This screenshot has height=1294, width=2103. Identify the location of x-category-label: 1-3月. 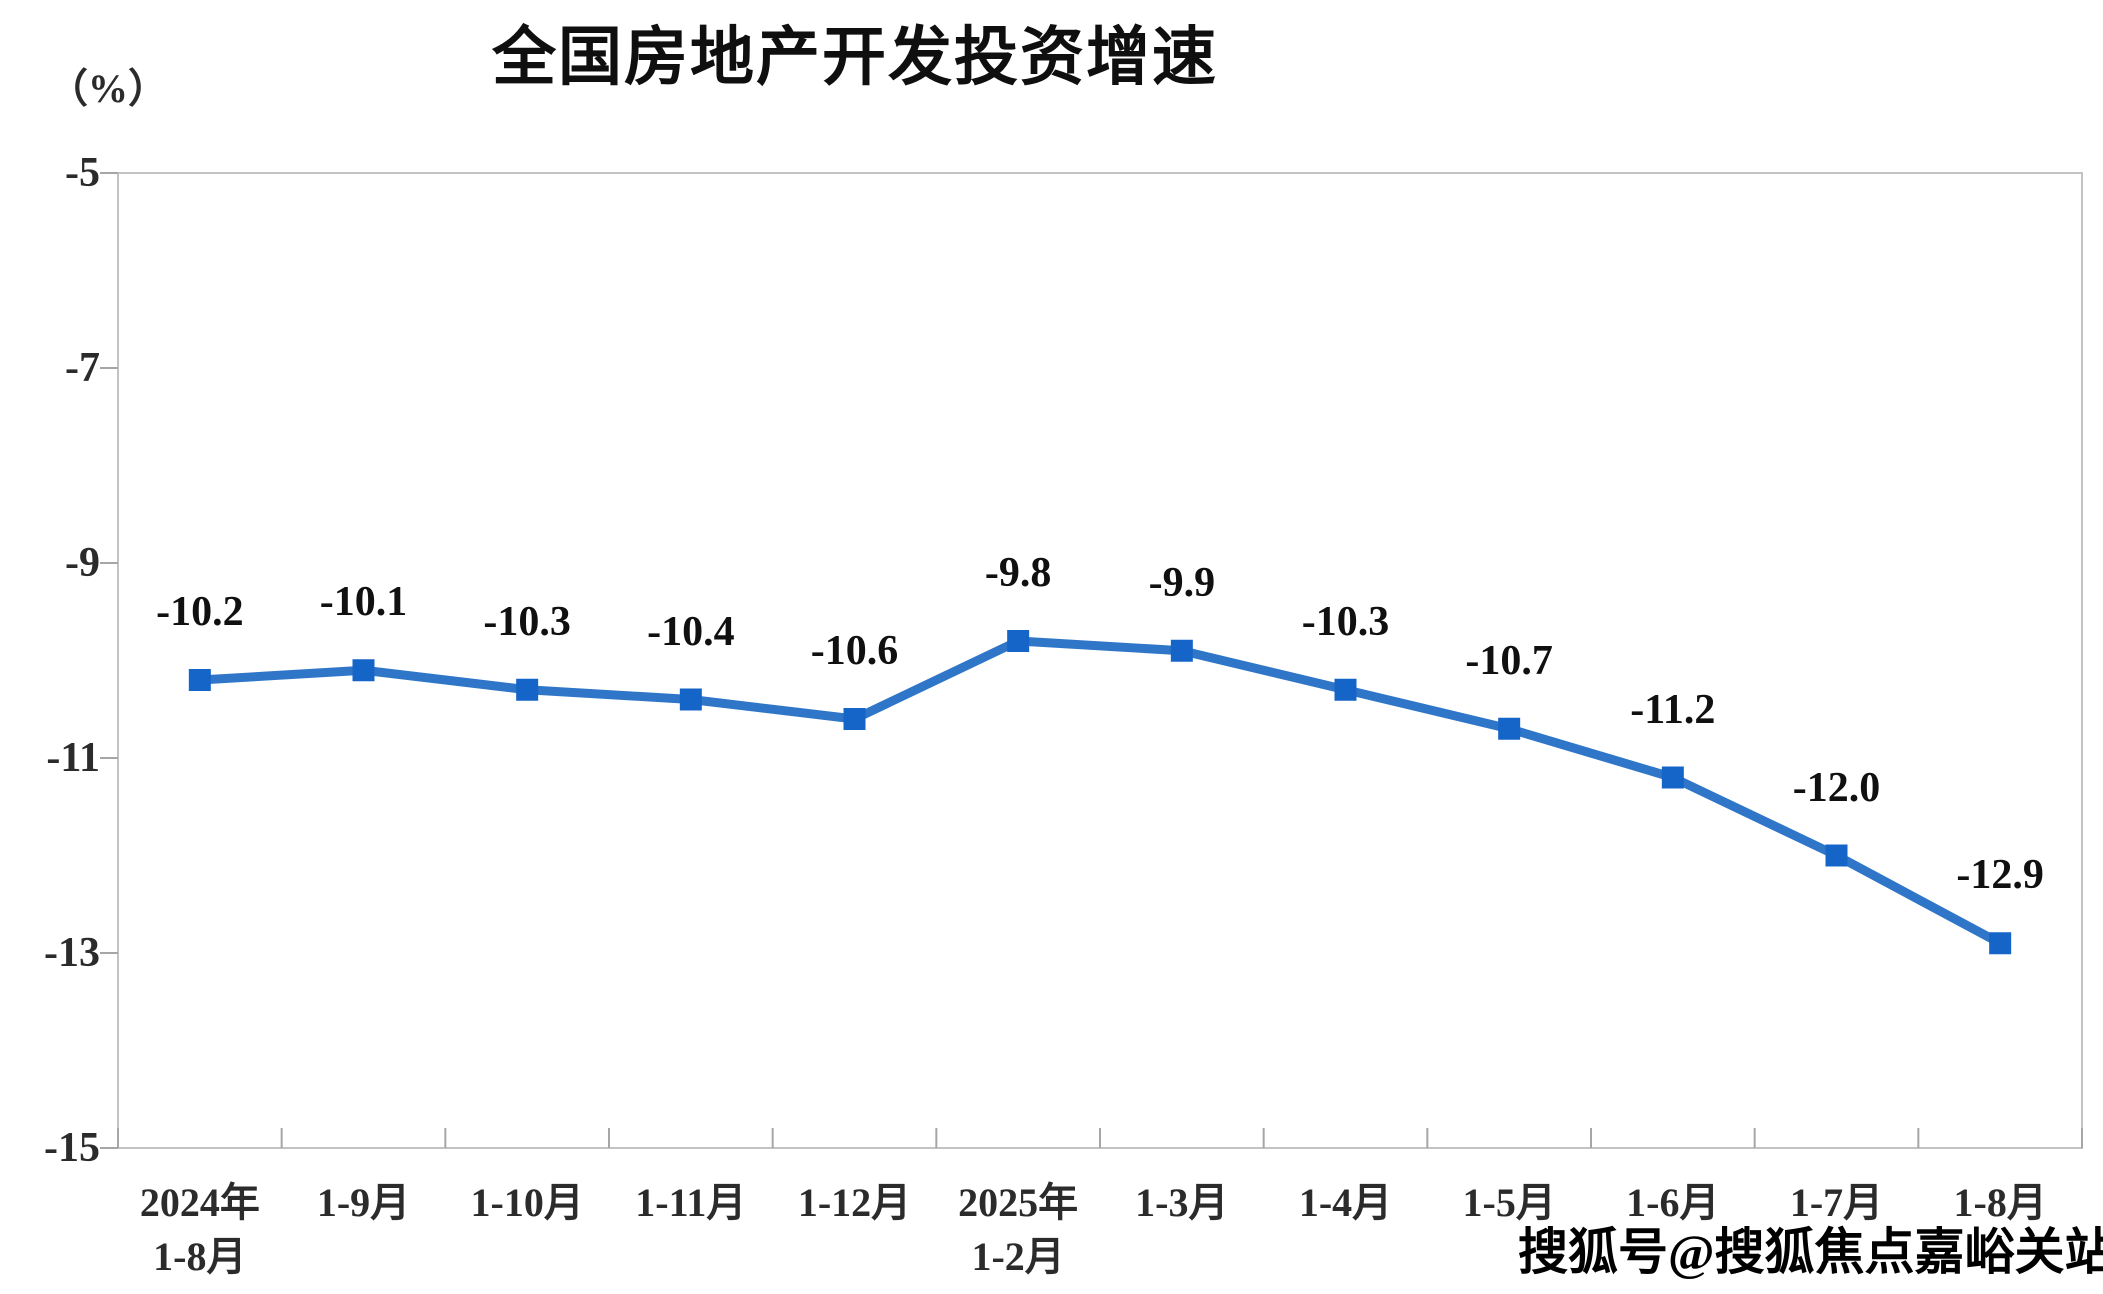
(1181, 1203).